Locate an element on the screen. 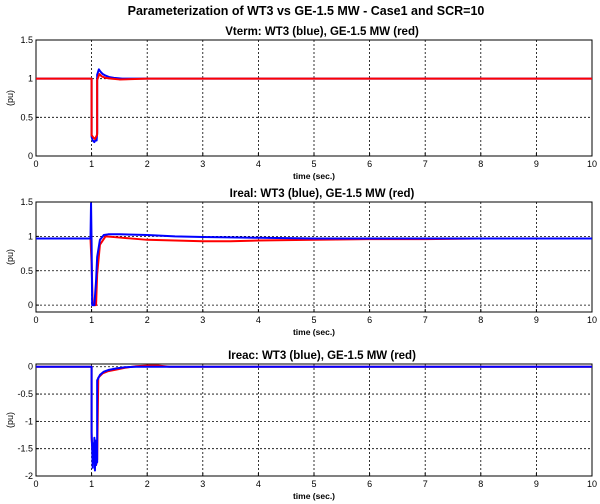 This screenshot has height=504, width=600. ireal-xtick-label: 9 is located at coordinates (536, 320).